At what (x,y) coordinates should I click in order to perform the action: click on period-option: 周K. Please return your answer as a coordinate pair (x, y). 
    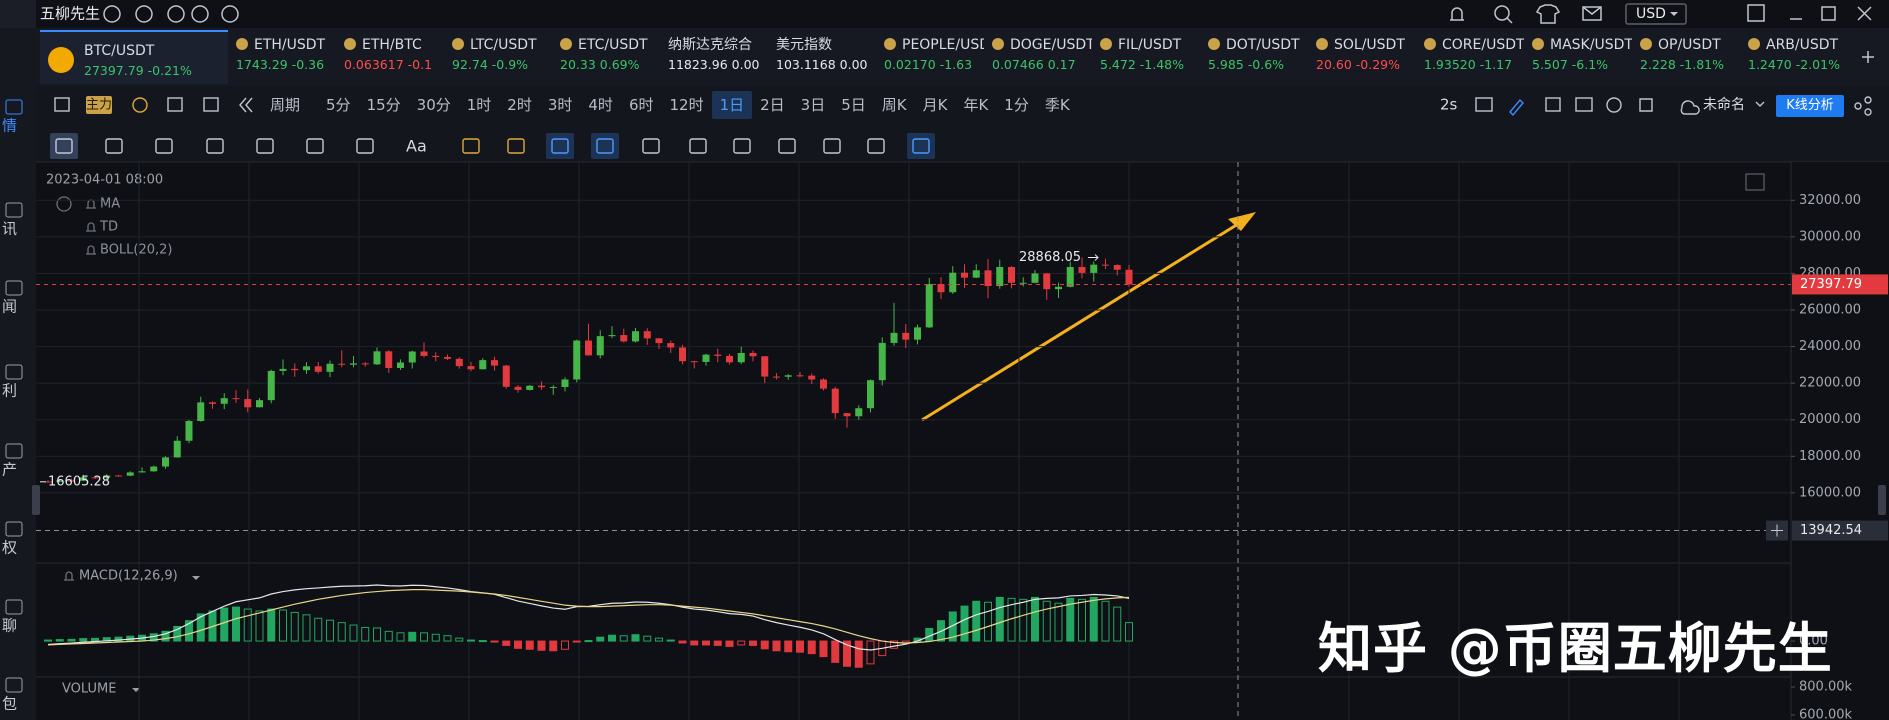
    Looking at the image, I should click on (894, 105).